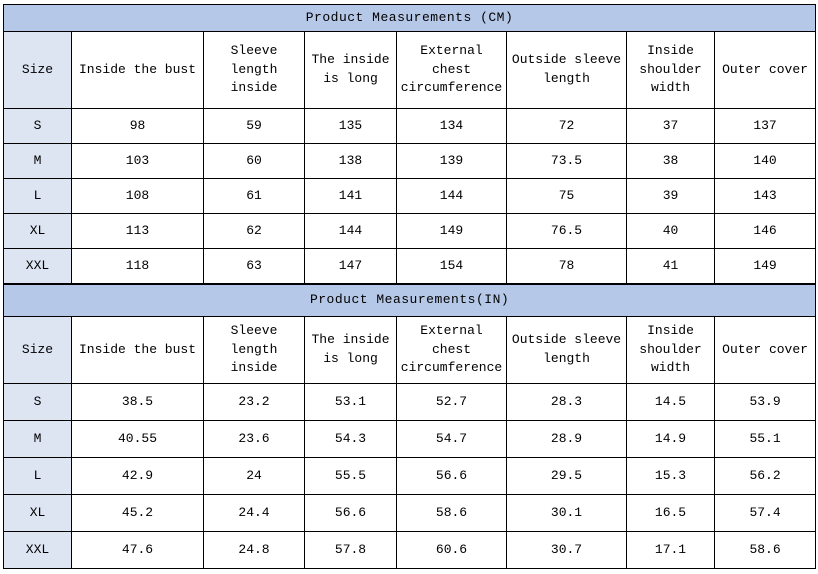  Describe the element at coordinates (137, 439) in the screenshot. I see `cell: 40.55` at that location.